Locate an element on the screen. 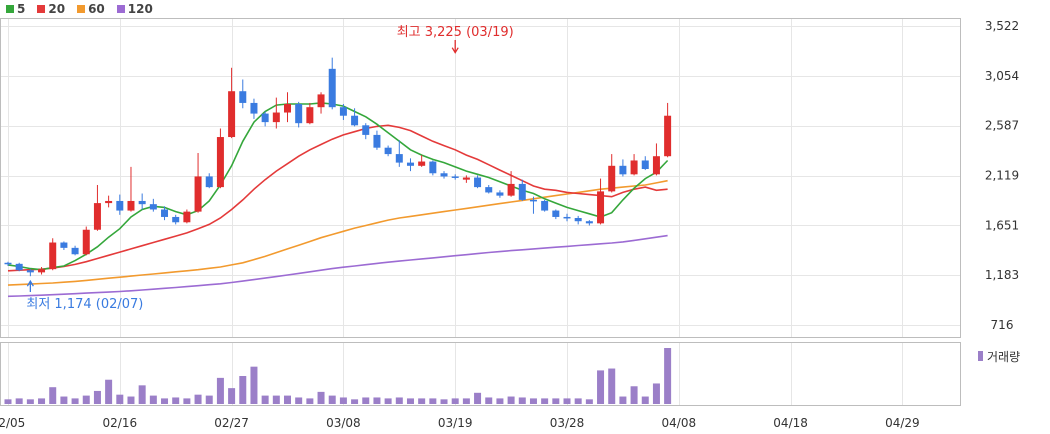  legend-item-ma5: 5 is located at coordinates (15, 9).